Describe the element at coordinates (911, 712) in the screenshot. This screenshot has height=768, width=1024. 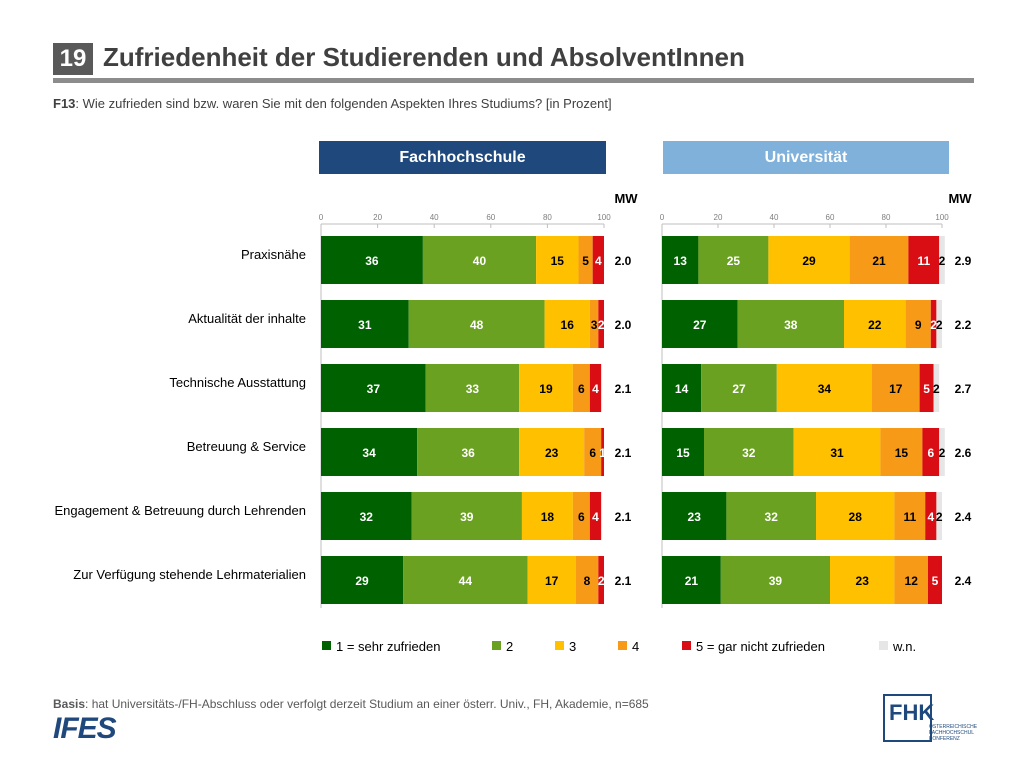
I see `fhk-logo-letters: FHK` at that location.